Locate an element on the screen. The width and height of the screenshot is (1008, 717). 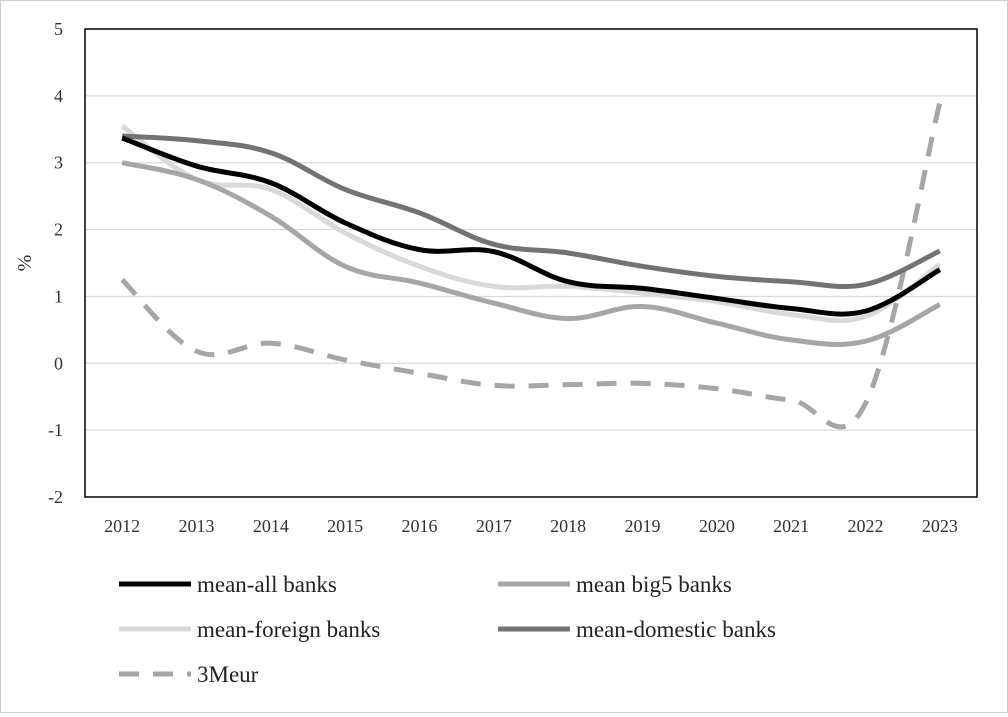
legend-item: mean-domestic banks is located at coordinates (637, 629).